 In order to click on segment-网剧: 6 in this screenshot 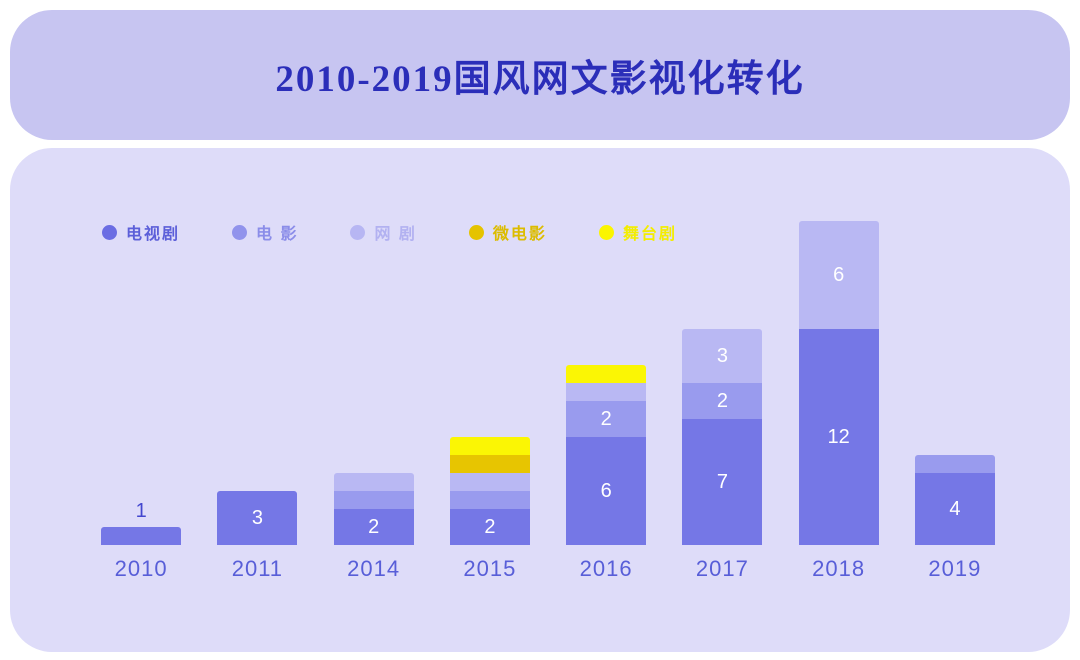, I will do `click(838, 275)`.